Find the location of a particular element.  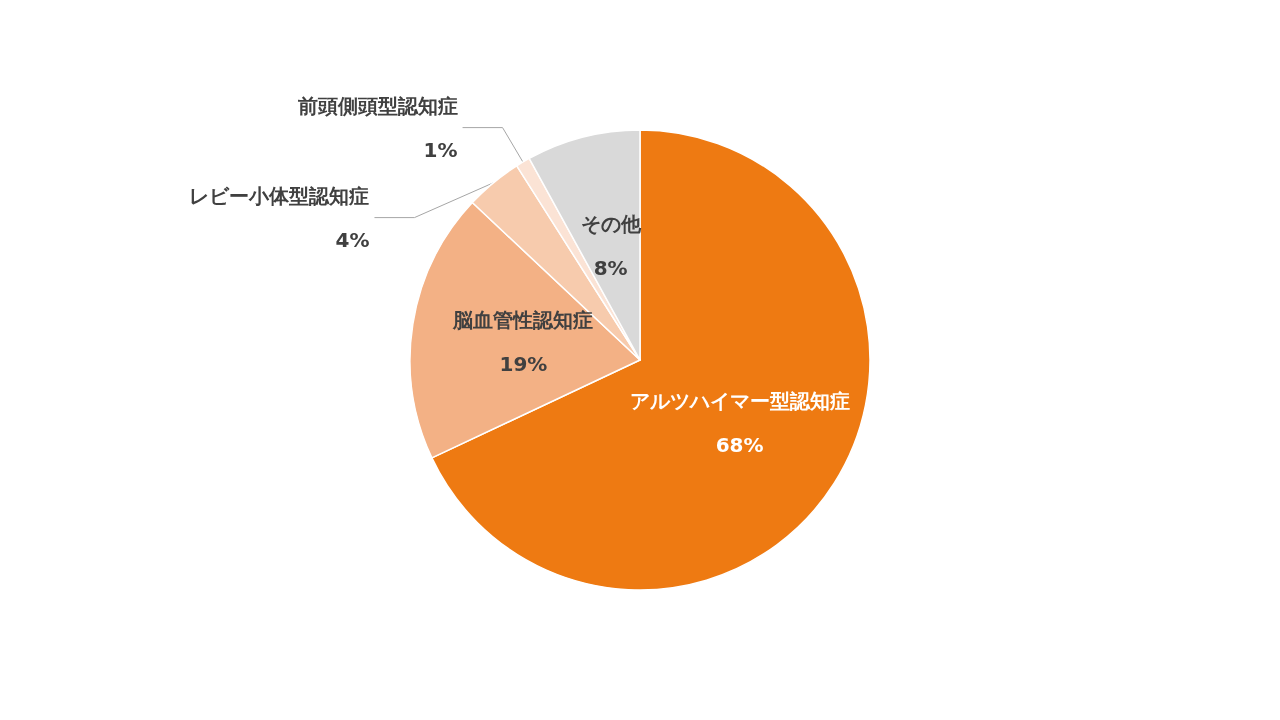

data-label: 19% is located at coordinates (523, 363).